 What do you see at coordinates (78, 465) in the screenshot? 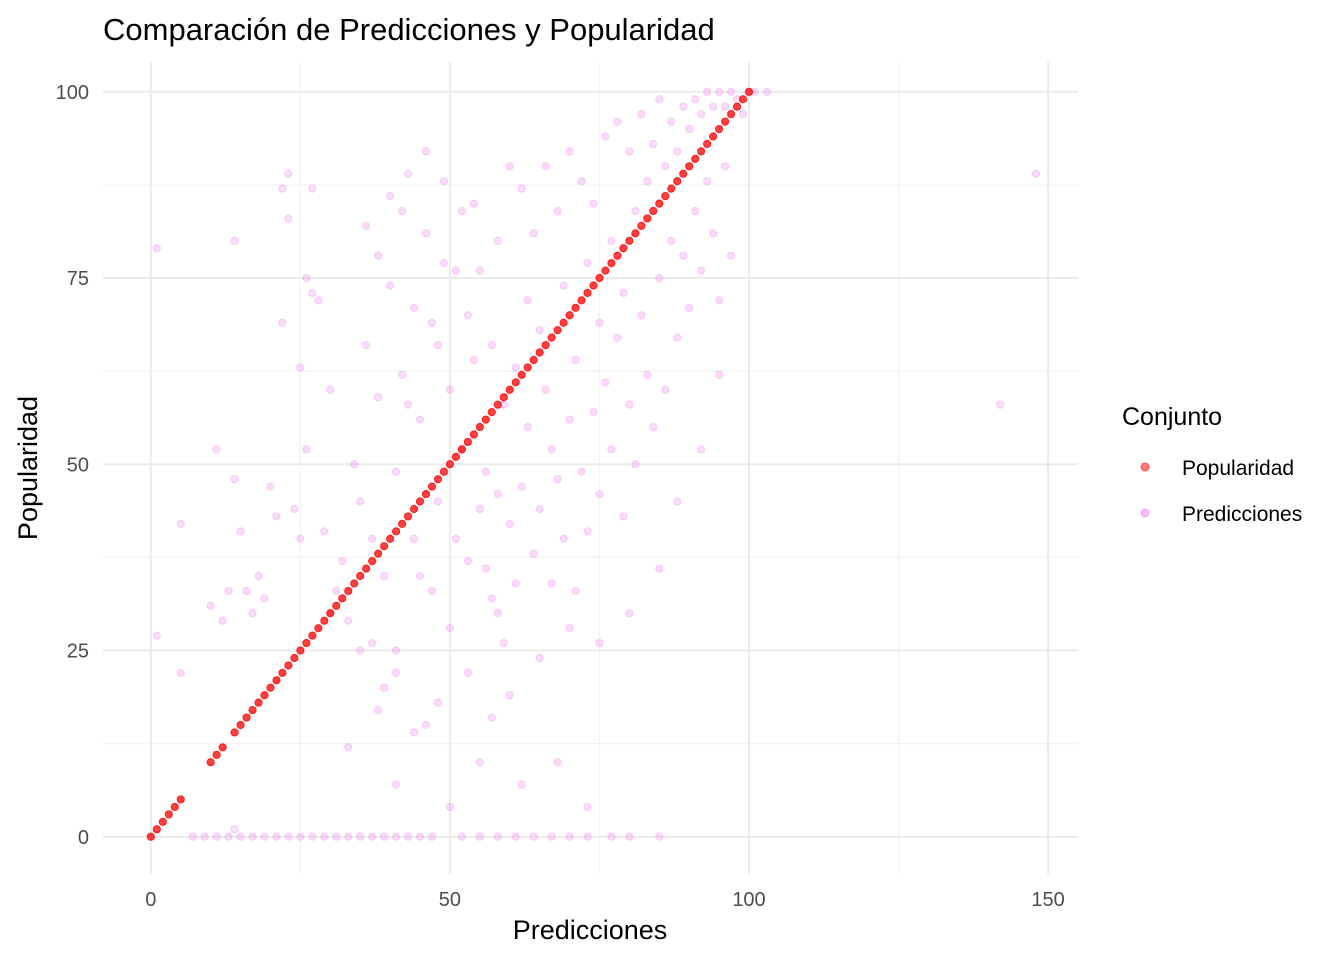
I see `y-tick-label: 50` at bounding box center [78, 465].